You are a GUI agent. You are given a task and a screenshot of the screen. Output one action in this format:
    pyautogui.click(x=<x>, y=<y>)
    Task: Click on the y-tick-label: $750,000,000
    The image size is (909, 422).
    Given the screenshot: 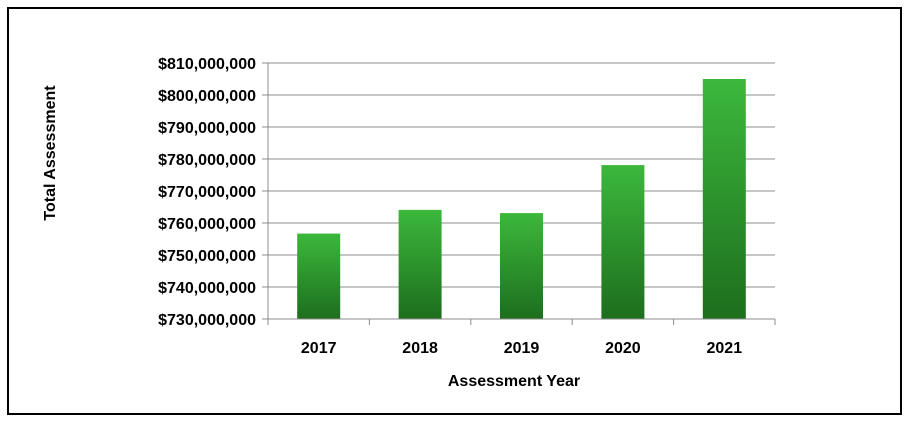 What is the action you would take?
    pyautogui.click(x=207, y=256)
    